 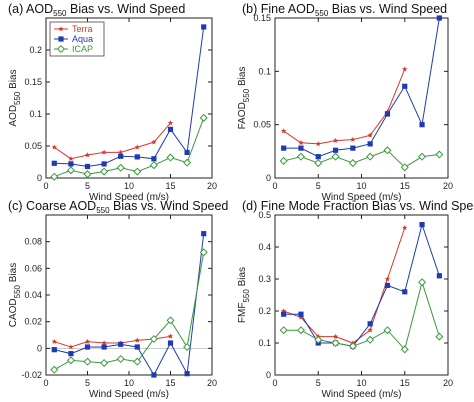 I want to click on y-axis-label: FMF550 Bias, so click(x=244, y=295).